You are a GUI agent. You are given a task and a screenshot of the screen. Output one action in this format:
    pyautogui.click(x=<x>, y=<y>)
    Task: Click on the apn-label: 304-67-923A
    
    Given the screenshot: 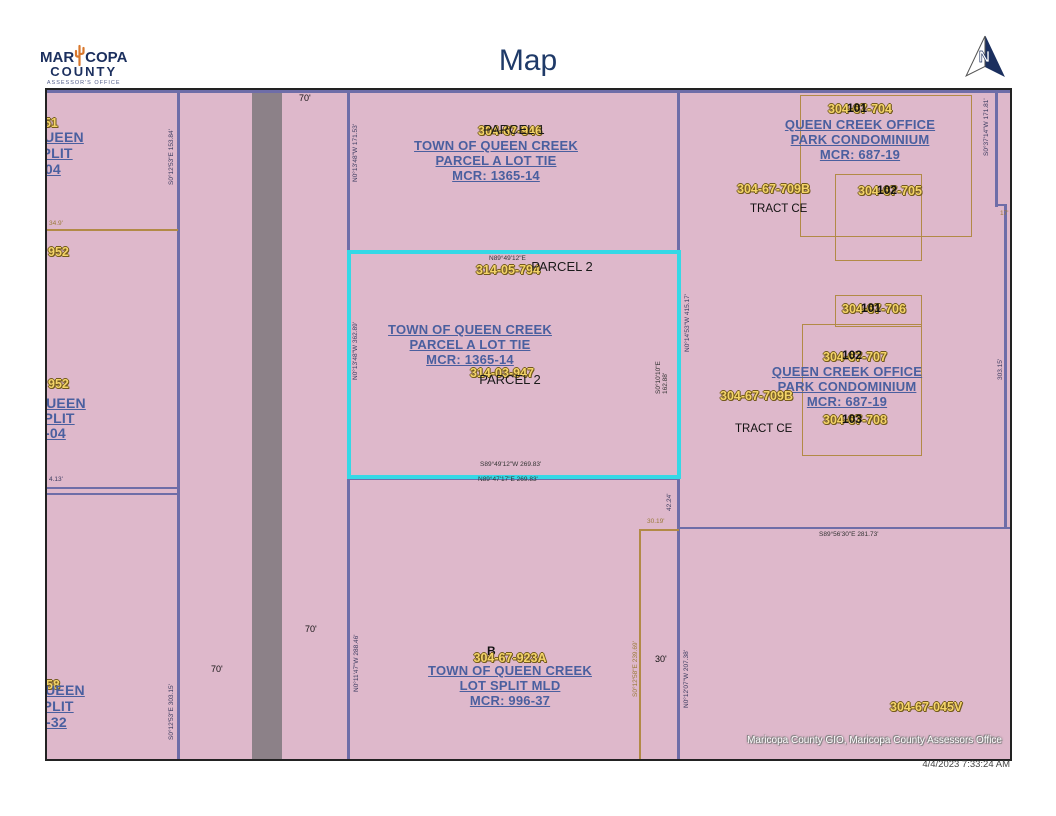 What is the action you would take?
    pyautogui.click(x=510, y=658)
    